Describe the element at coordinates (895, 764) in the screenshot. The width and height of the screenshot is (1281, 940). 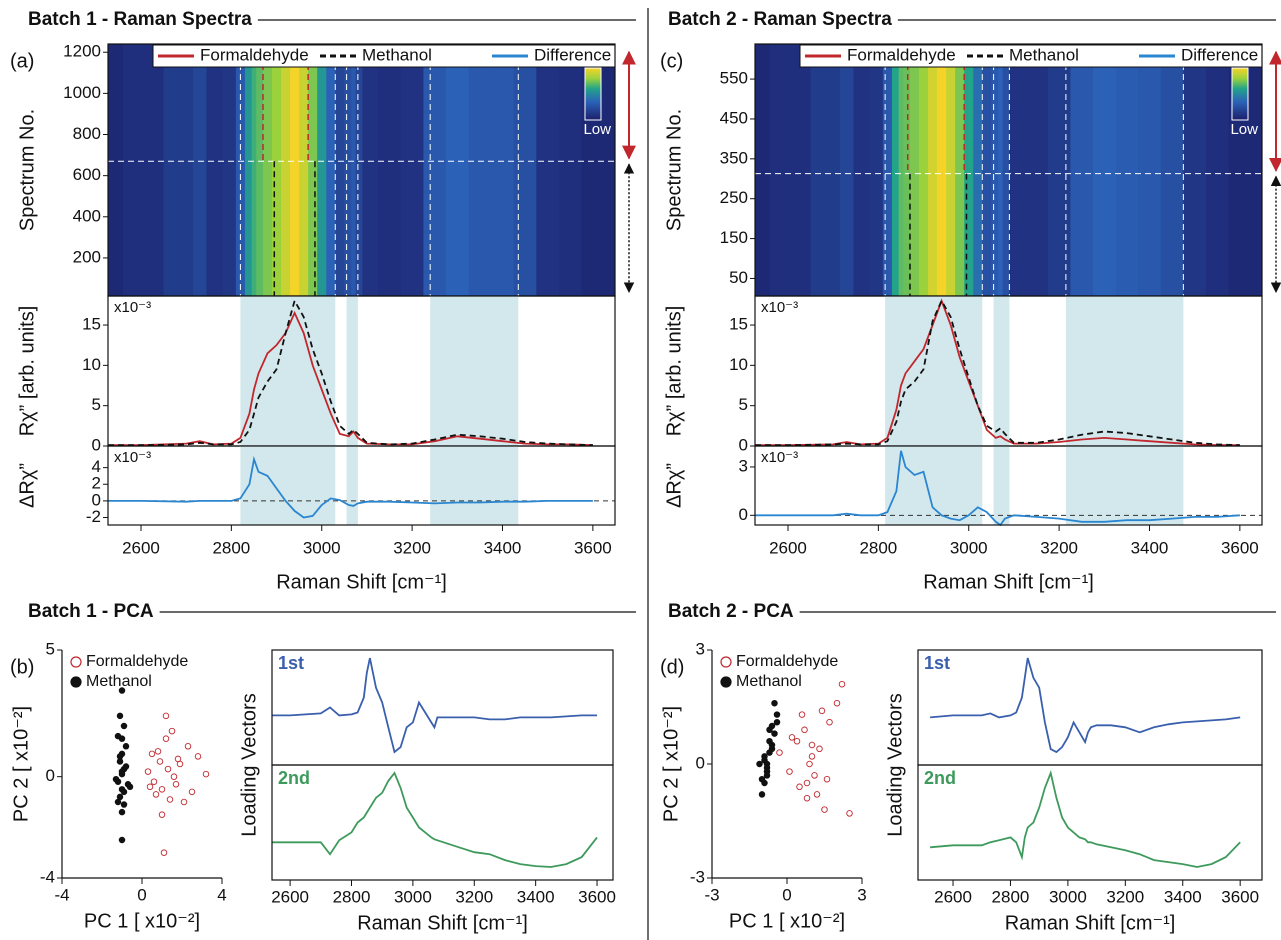
I see `y-axis-label: Loading Vectors` at that location.